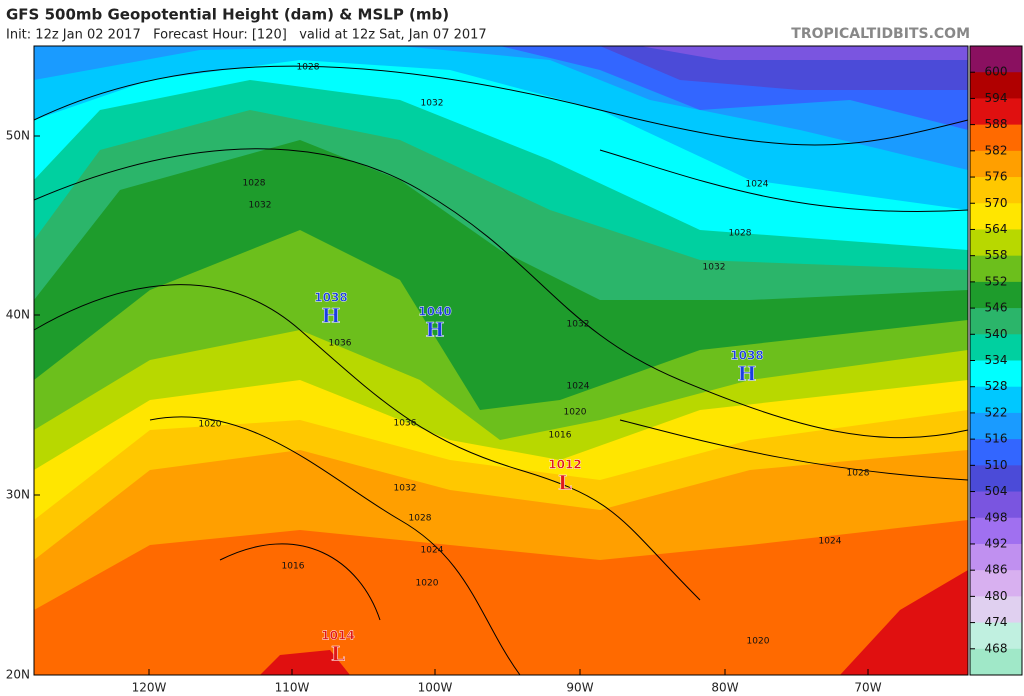 The height and width of the screenshot is (696, 1024). I want to click on lon-label: 70W, so click(867, 688).